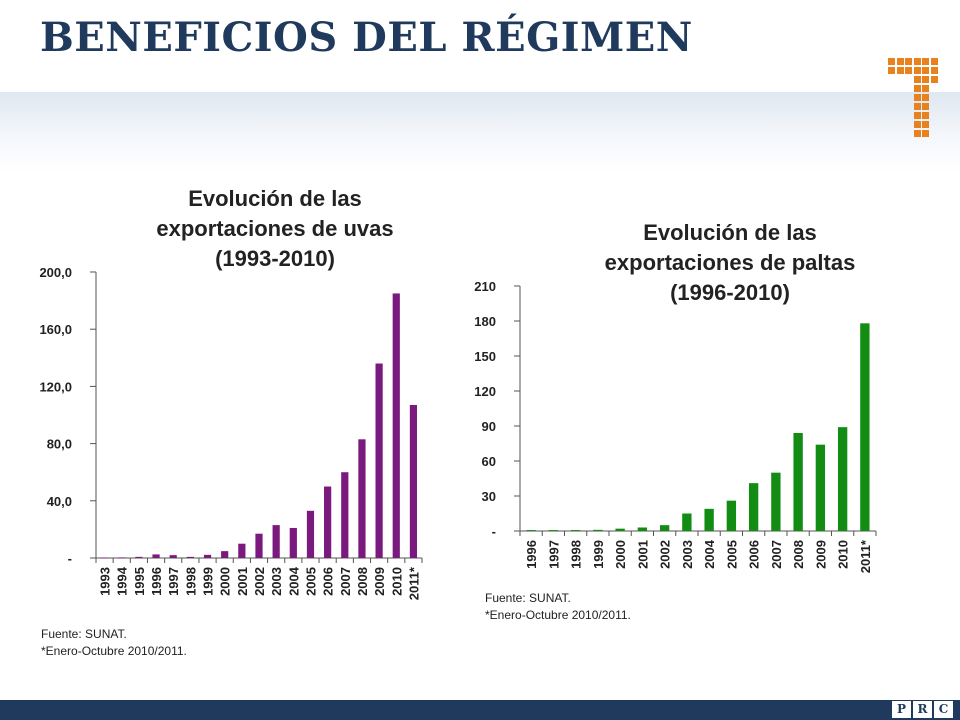  Describe the element at coordinates (362, 581) in the screenshot. I see `x-tick-label: 2008` at that location.